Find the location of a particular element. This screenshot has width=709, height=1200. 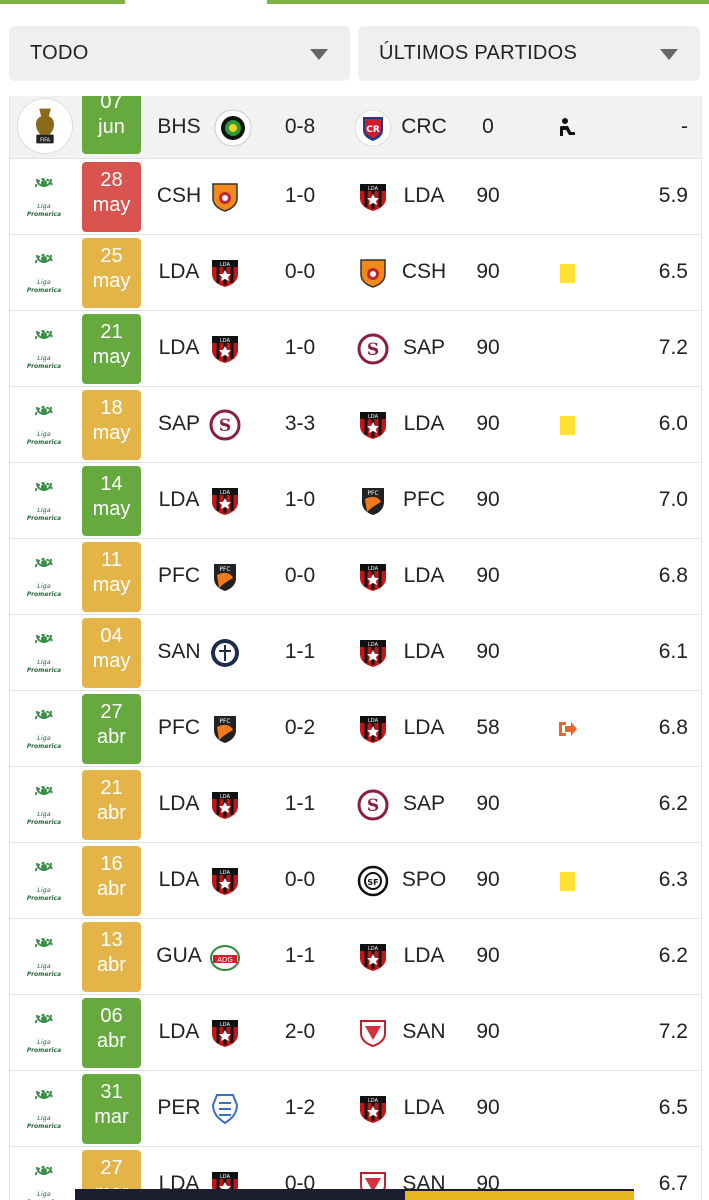

player-rating: 6.3 is located at coordinates (673, 879).